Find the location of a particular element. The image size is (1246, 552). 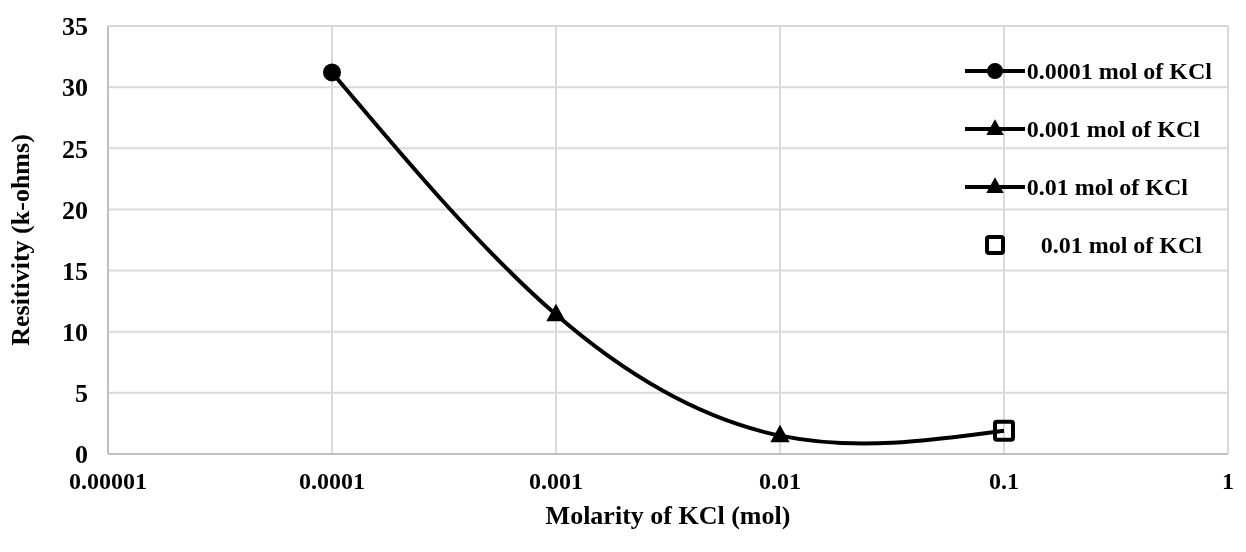

x-tick-label: 0.001 is located at coordinates (556, 481).